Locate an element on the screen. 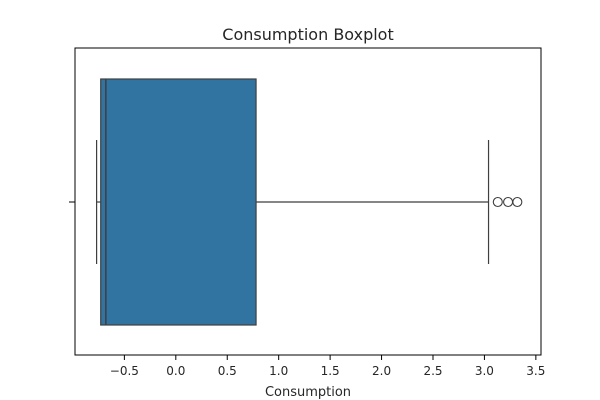 The image size is (600, 400). x-tick-label: 2.0 is located at coordinates (381, 371).